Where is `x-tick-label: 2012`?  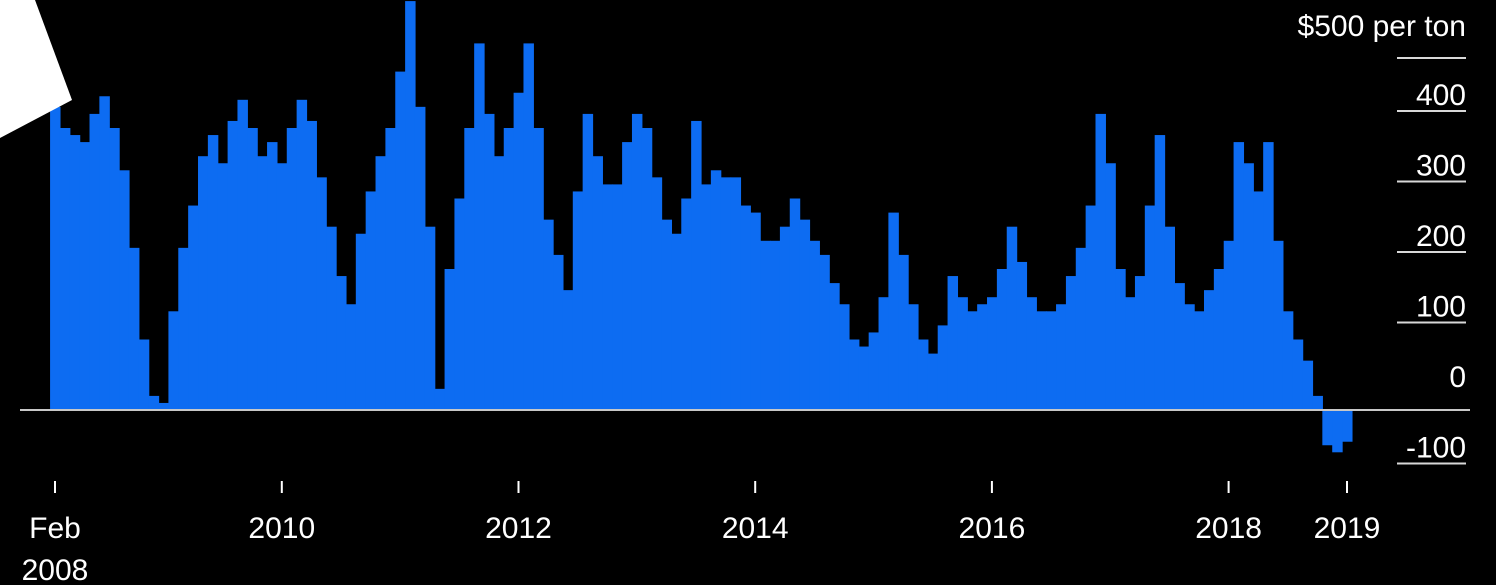 x-tick-label: 2012 is located at coordinates (518, 528).